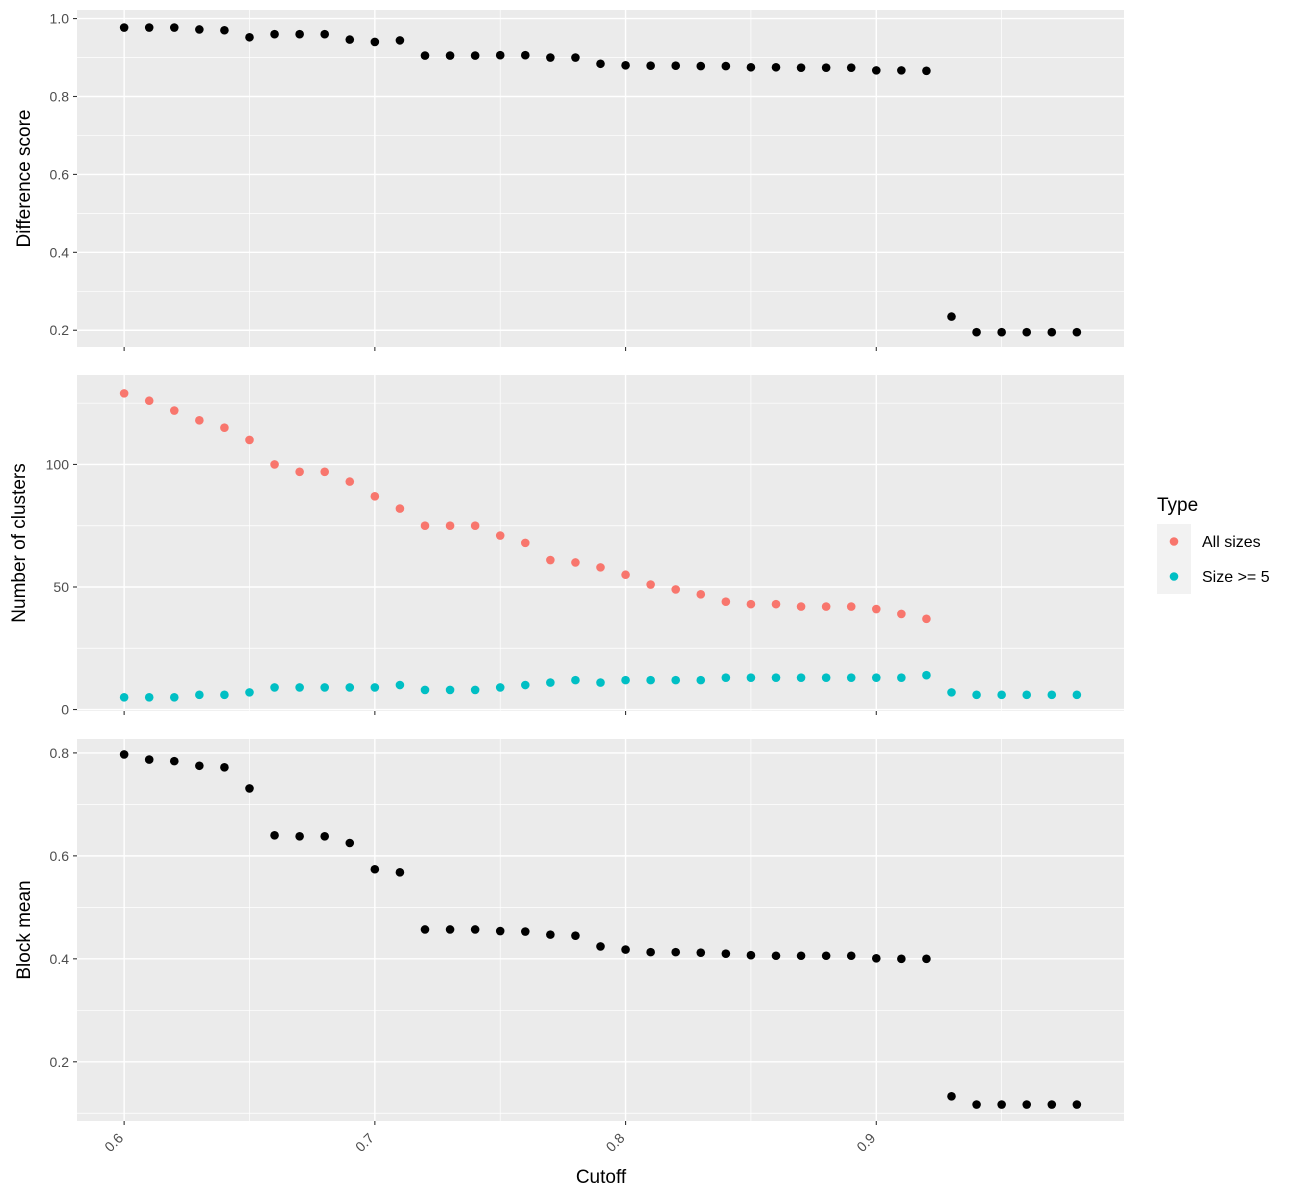  What do you see at coordinates (113, 1142) in the screenshot?
I see `x-tick-label: 0.6` at bounding box center [113, 1142].